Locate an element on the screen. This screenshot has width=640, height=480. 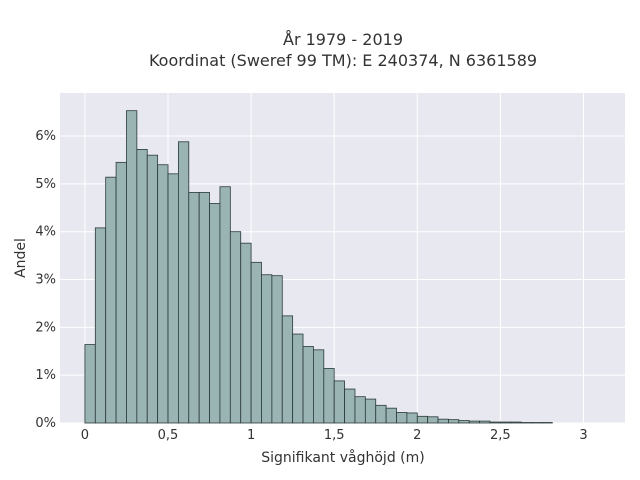
y-tick-label: 4% is located at coordinates (45, 232).